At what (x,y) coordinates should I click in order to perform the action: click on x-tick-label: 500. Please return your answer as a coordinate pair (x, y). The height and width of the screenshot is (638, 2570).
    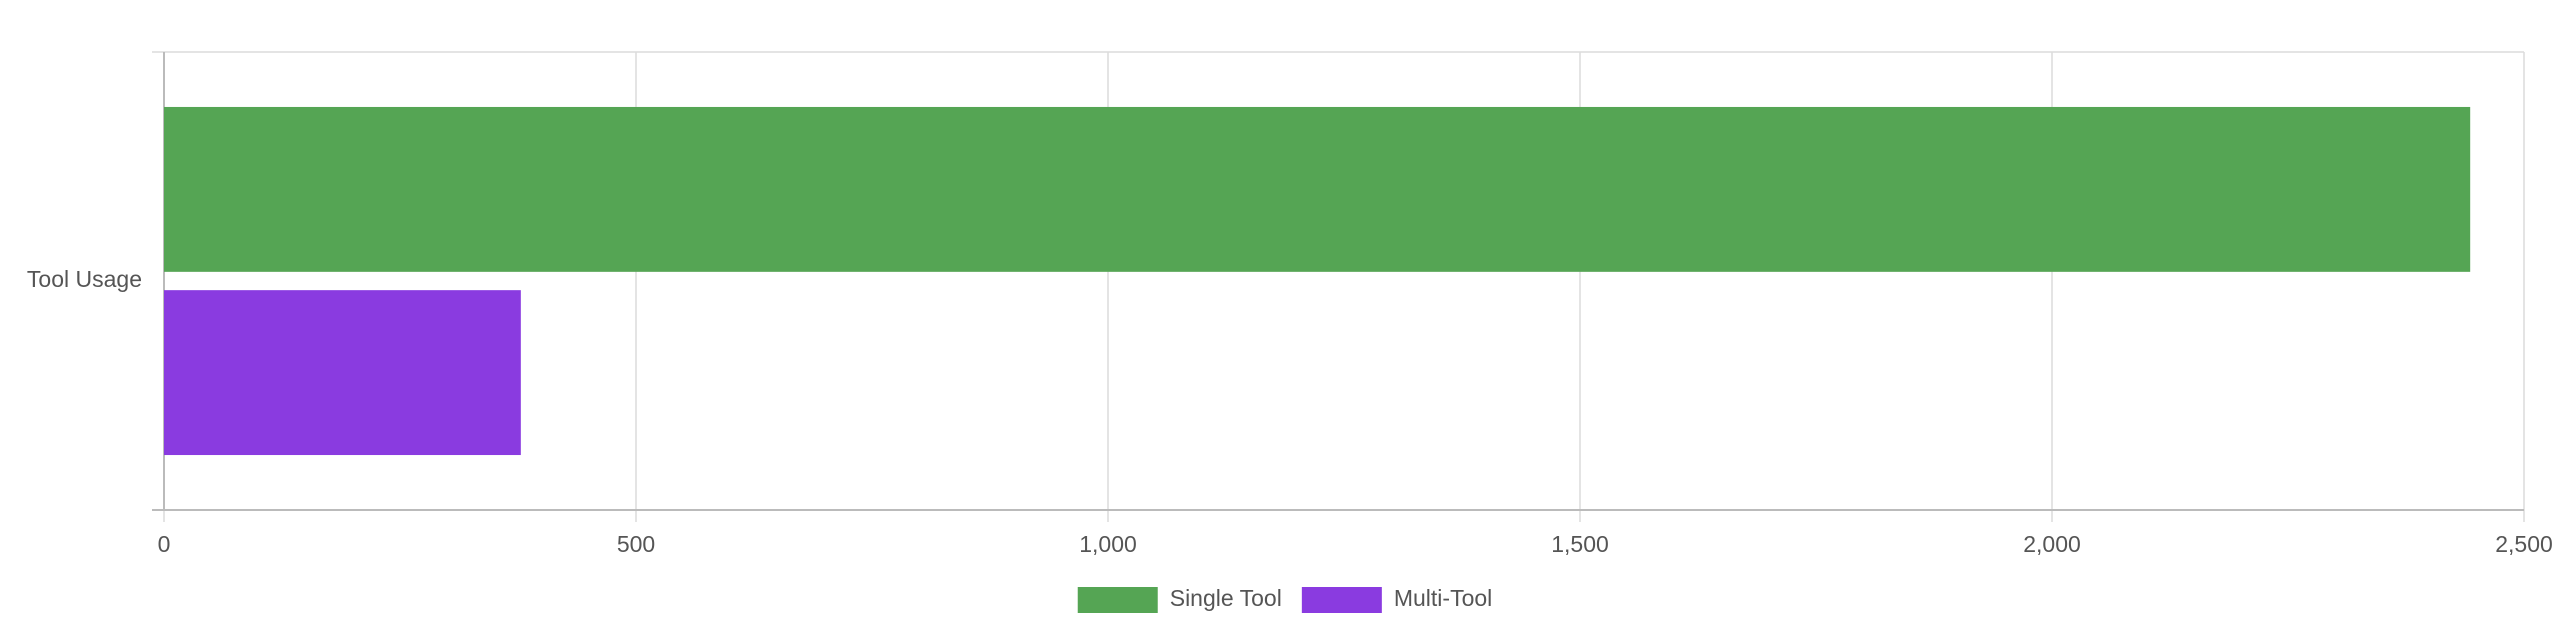
    Looking at the image, I should click on (636, 544).